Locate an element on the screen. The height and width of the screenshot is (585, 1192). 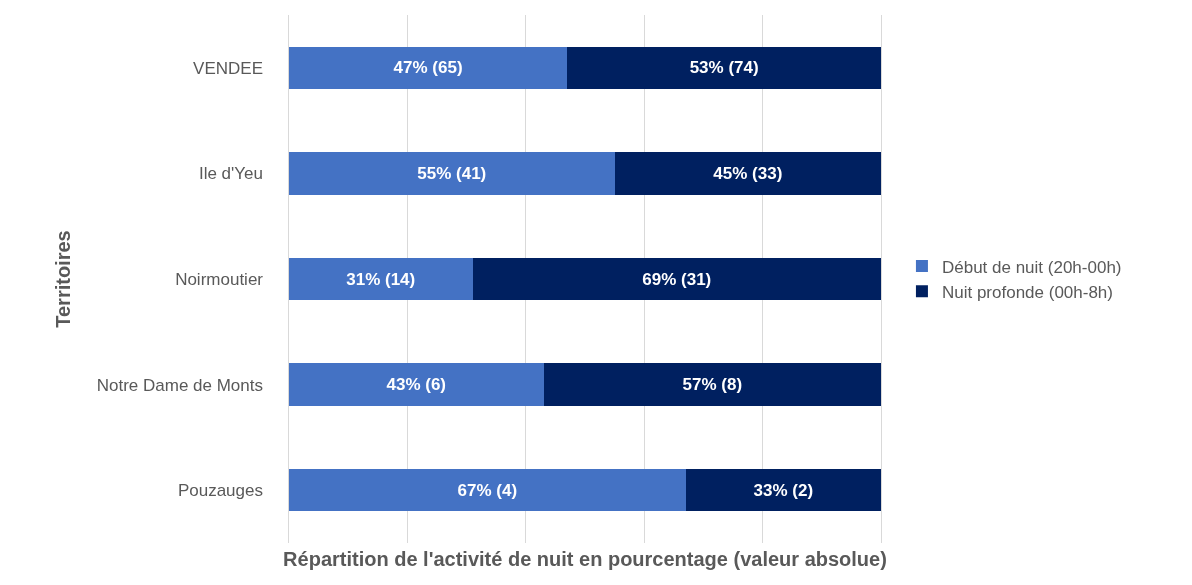
data-label: 45% (33) is located at coordinates (748, 173).